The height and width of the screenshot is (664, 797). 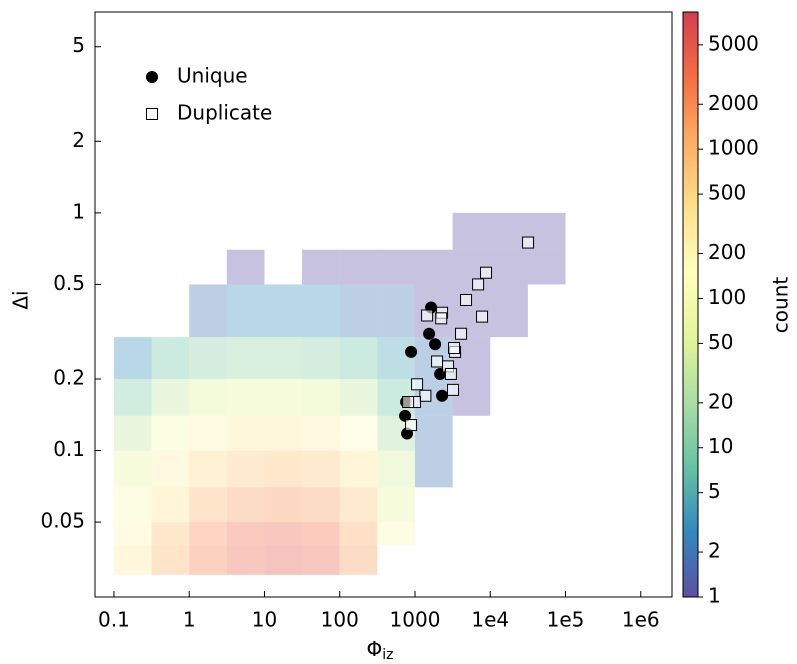 I want to click on y-tick-label: 0.2, so click(x=69, y=377).